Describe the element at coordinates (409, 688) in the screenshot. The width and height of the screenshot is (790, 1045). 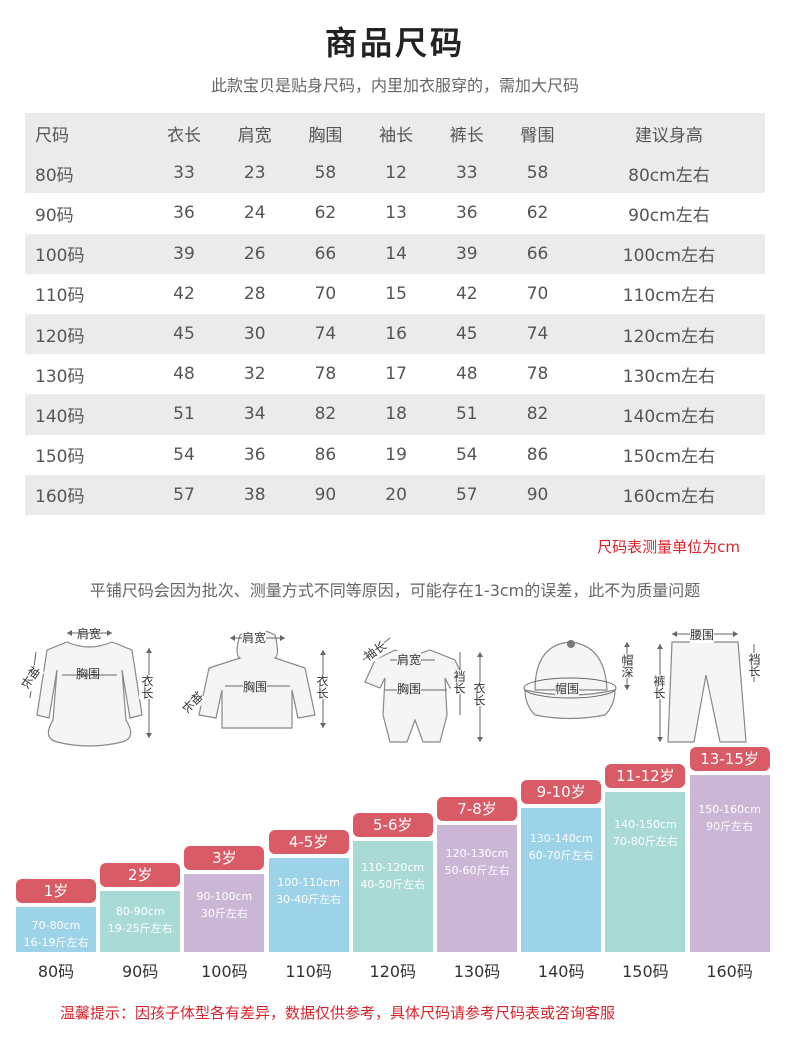
I see `romper-chest-label: 胸围` at that location.